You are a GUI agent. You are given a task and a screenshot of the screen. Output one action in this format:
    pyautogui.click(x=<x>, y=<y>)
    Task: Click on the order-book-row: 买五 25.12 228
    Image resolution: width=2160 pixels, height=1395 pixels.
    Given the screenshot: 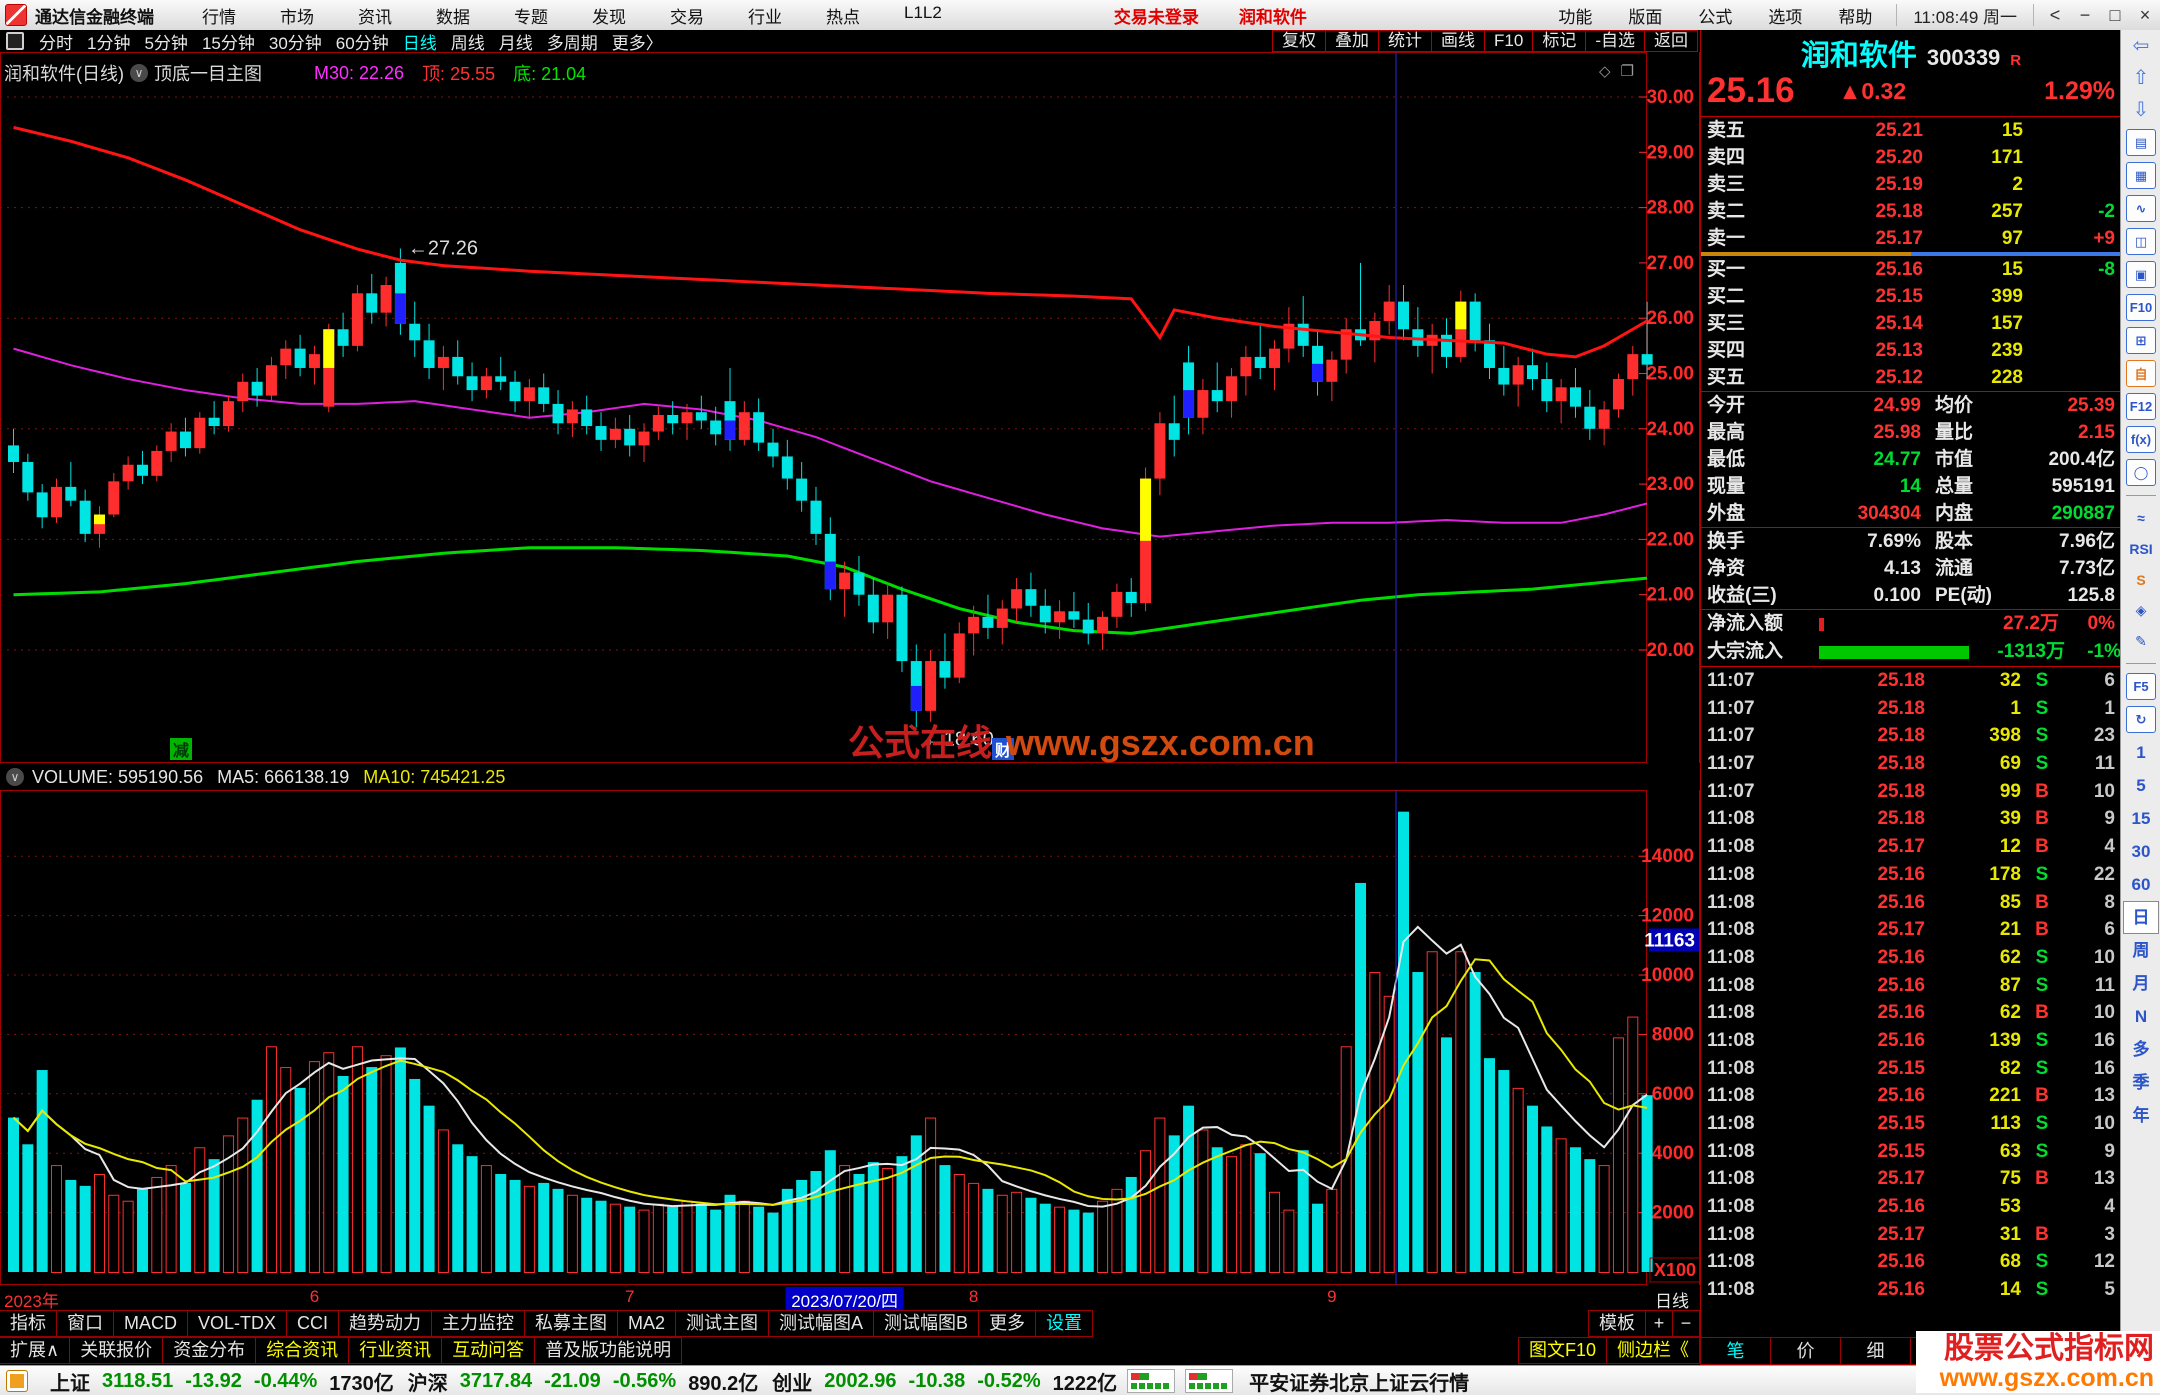 What is the action you would take?
    pyautogui.click(x=1911, y=377)
    